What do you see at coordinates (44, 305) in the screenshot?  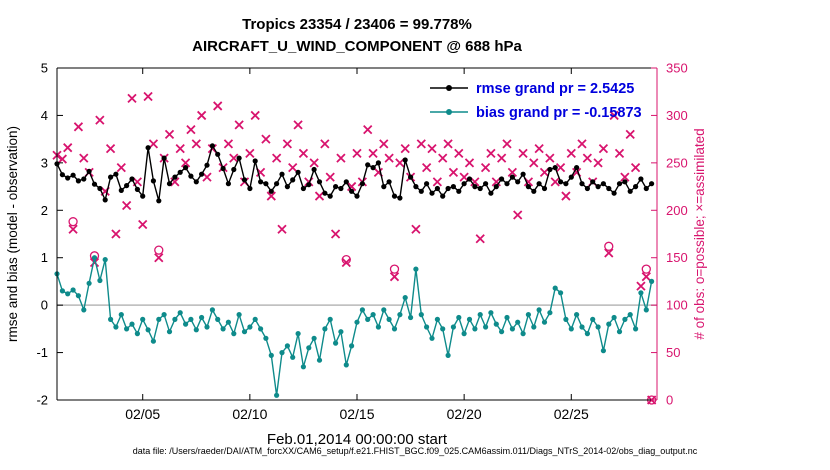 I see `left-tick-label: 0` at bounding box center [44, 305].